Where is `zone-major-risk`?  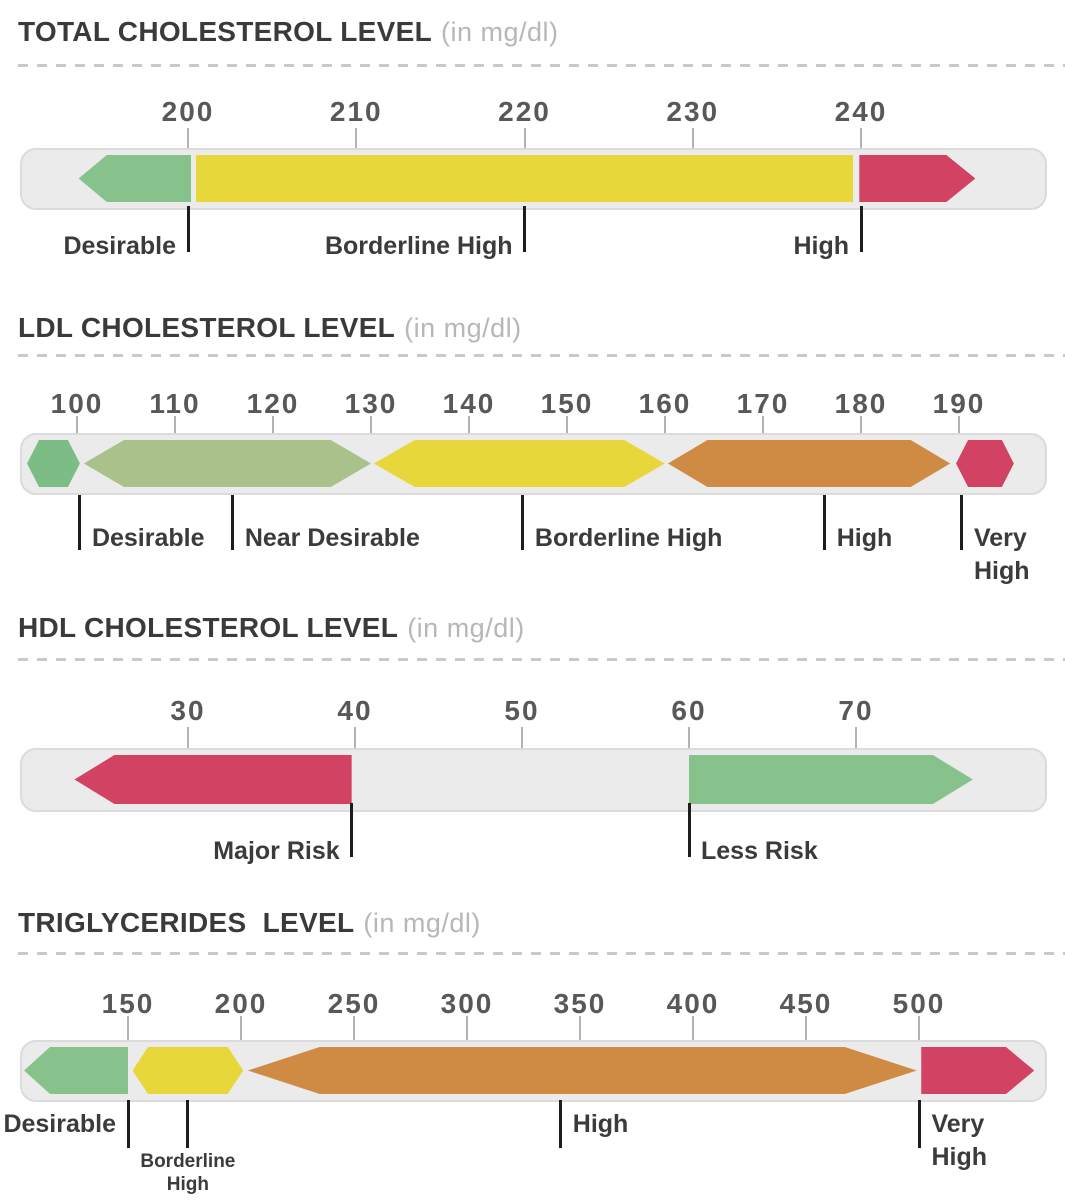 zone-major-risk is located at coordinates (213, 779).